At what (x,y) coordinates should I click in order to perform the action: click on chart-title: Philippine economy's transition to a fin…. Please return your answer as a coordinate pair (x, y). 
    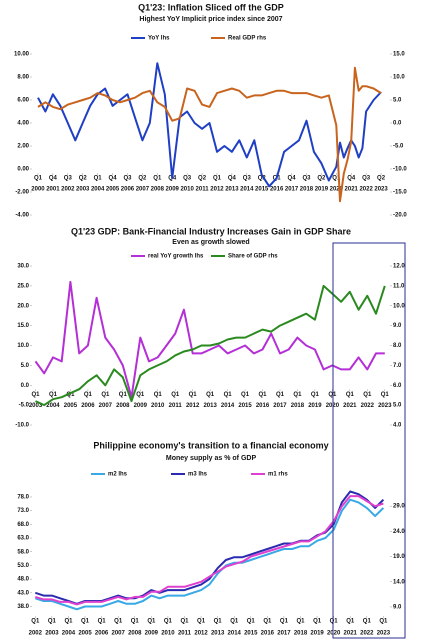
    Looking at the image, I should click on (210, 445).